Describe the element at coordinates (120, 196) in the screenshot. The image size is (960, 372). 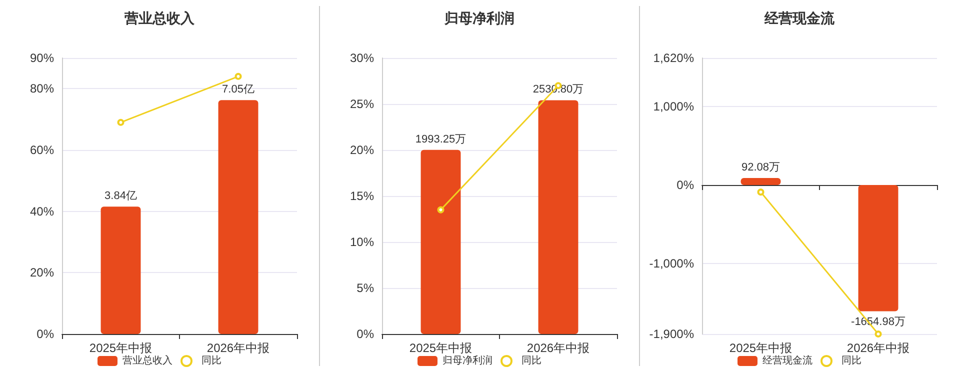
I see `data-label: 3.84亿` at that location.